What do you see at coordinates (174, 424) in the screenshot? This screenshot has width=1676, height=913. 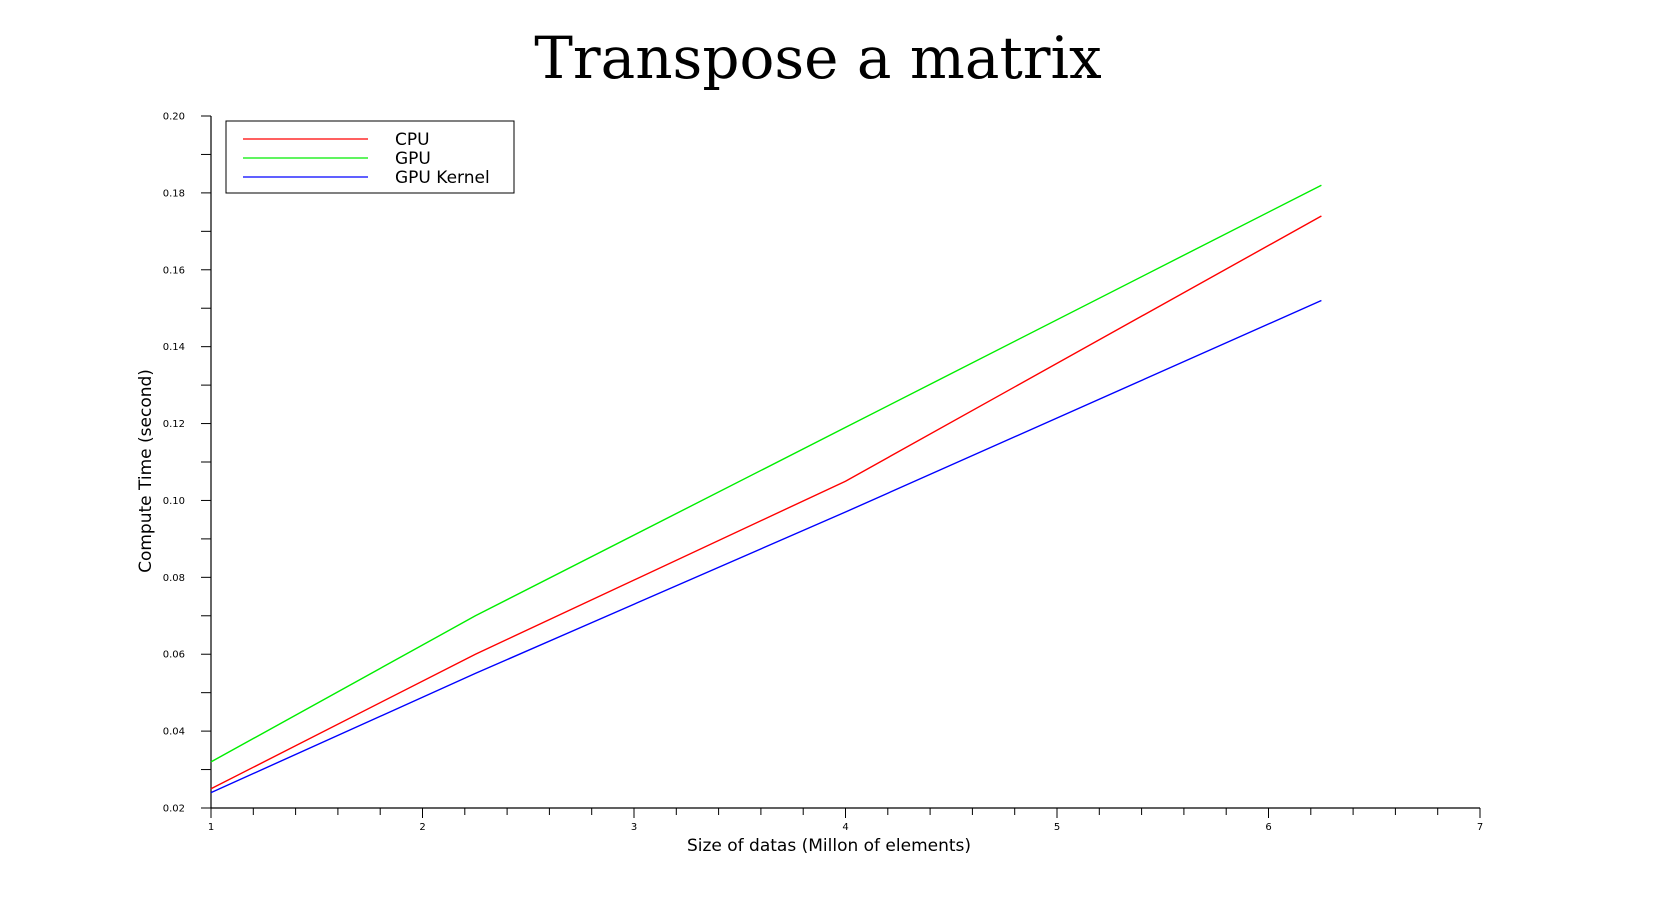 I see `y-tick-label: 0.12` at bounding box center [174, 424].